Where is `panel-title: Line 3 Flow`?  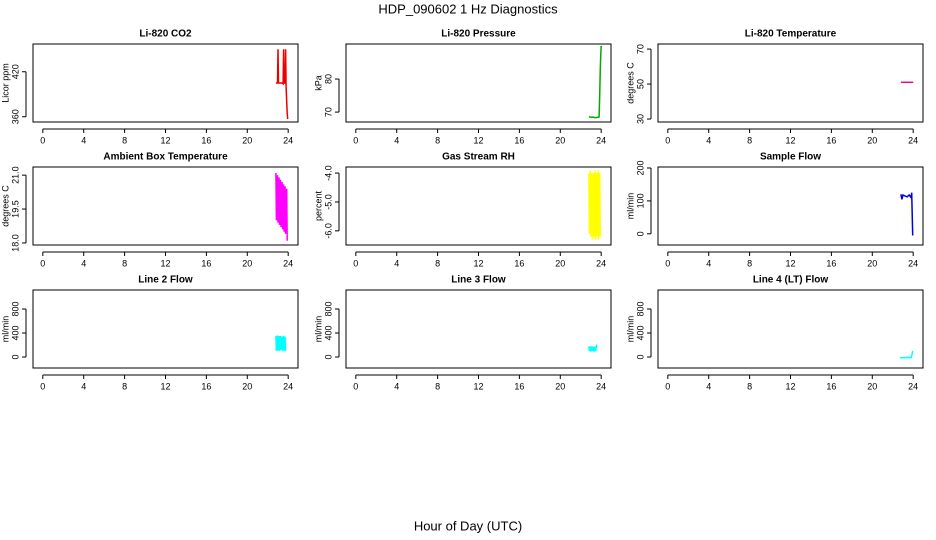 panel-title: Line 3 Flow is located at coordinates (478, 280).